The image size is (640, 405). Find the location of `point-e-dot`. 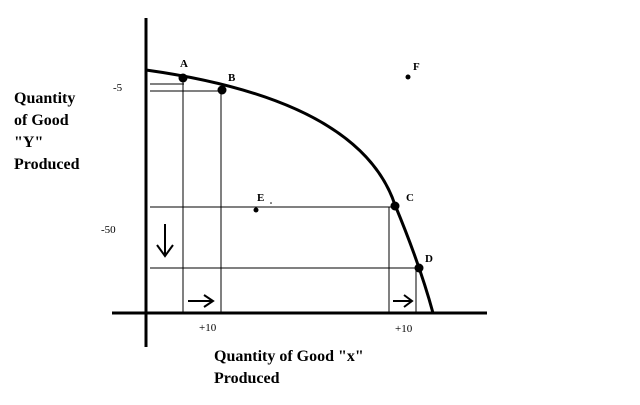

point-e-dot is located at coordinates (256, 210).